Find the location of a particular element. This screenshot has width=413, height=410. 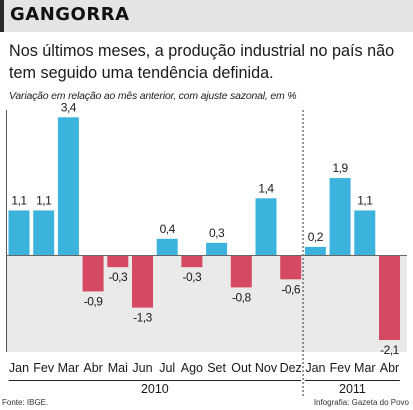

year-label: 2011 is located at coordinates (352, 389).